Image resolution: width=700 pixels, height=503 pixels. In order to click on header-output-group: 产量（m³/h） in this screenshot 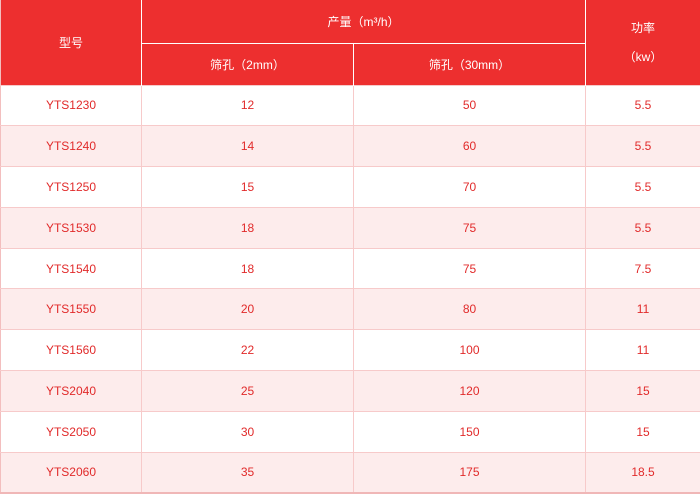, I will do `click(363, 22)`.